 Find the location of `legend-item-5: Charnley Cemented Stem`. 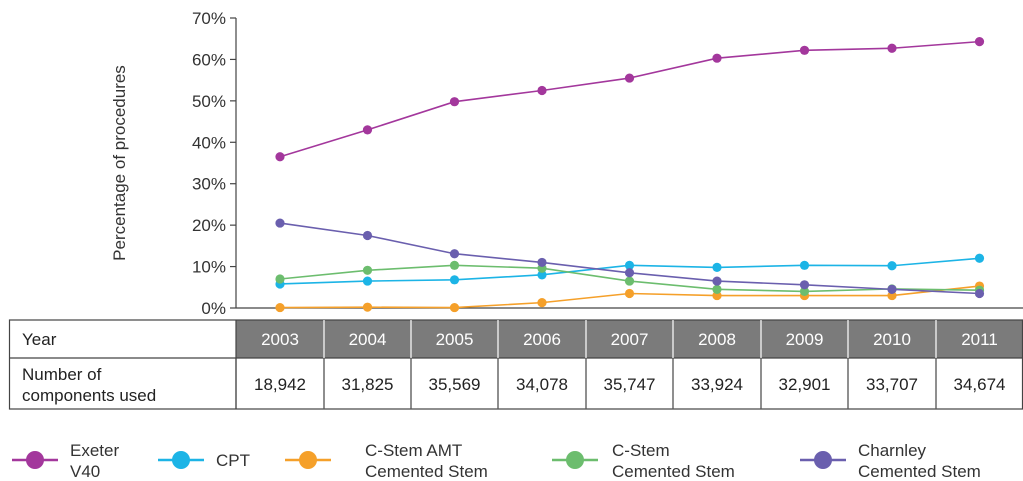

legend-item-5: Charnley Cemented Stem is located at coordinates (890, 461).